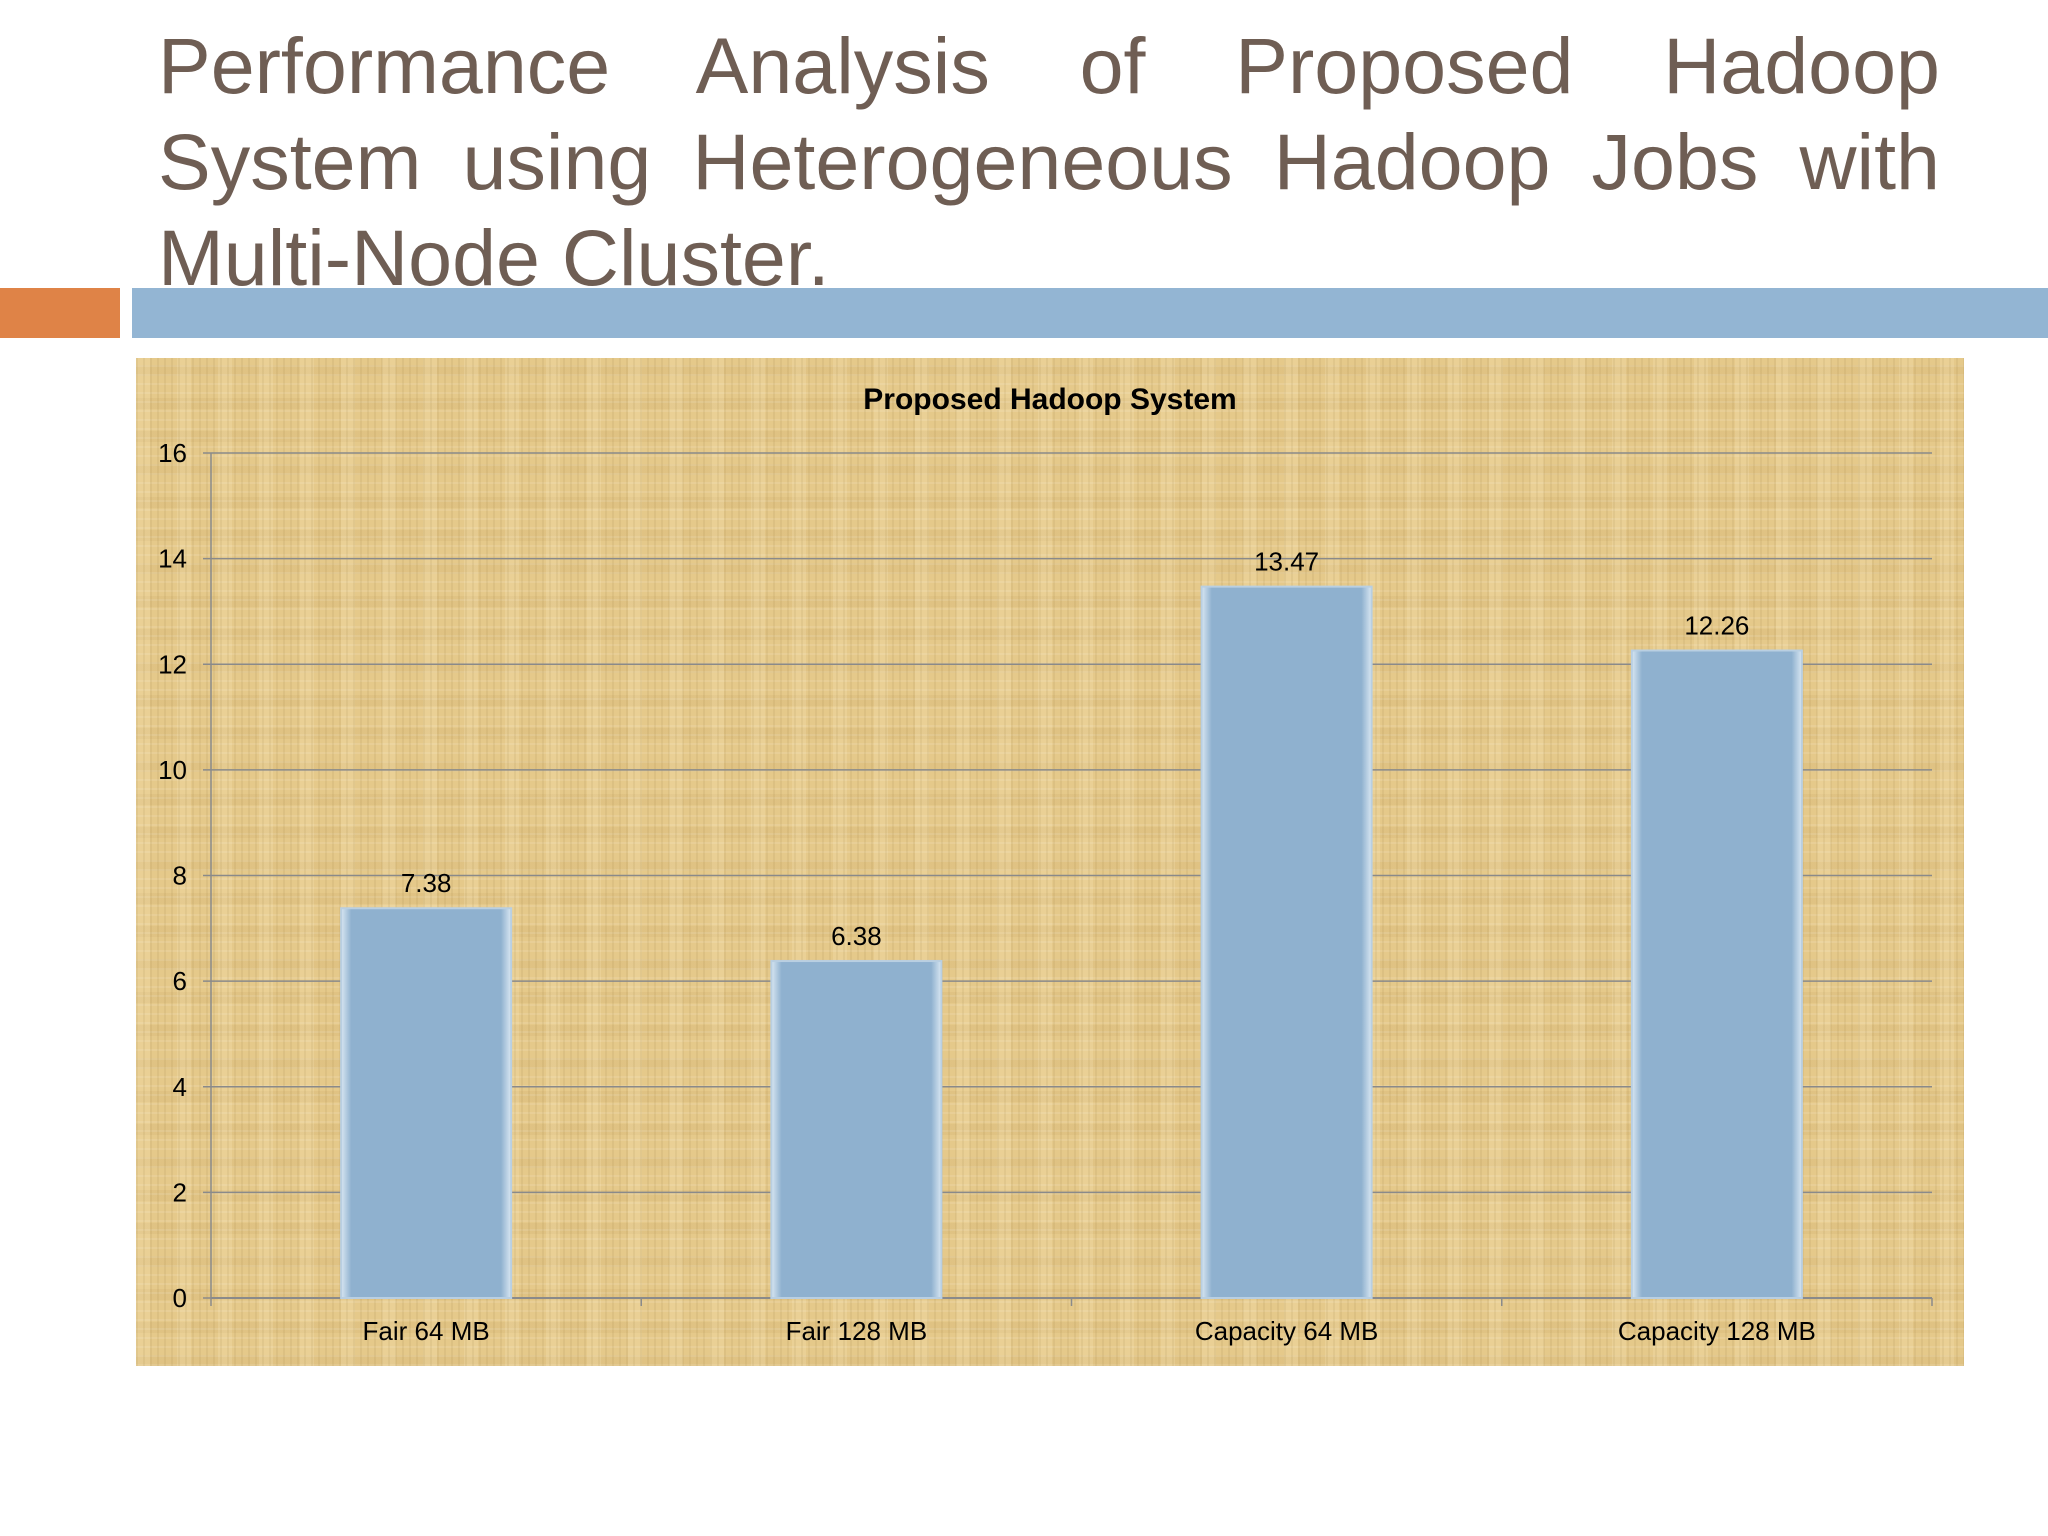 This screenshot has height=1536, width=2048. I want to click on data-label: 7.38, so click(426, 883).